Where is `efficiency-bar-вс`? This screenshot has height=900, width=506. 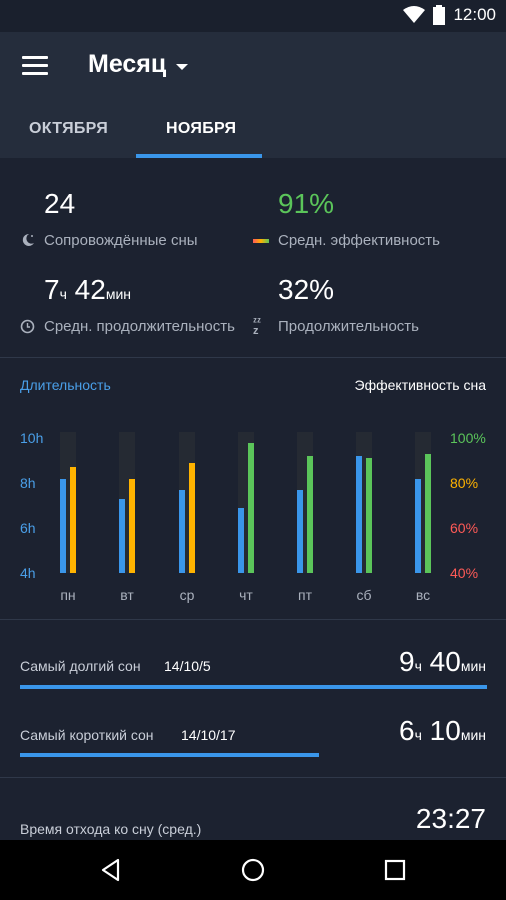 efficiency-bar-вс is located at coordinates (428, 513).